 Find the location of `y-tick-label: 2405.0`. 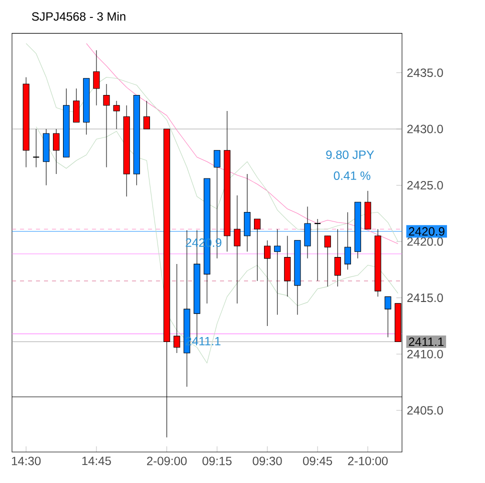

y-tick-label: 2405.0 is located at coordinates (425, 410).